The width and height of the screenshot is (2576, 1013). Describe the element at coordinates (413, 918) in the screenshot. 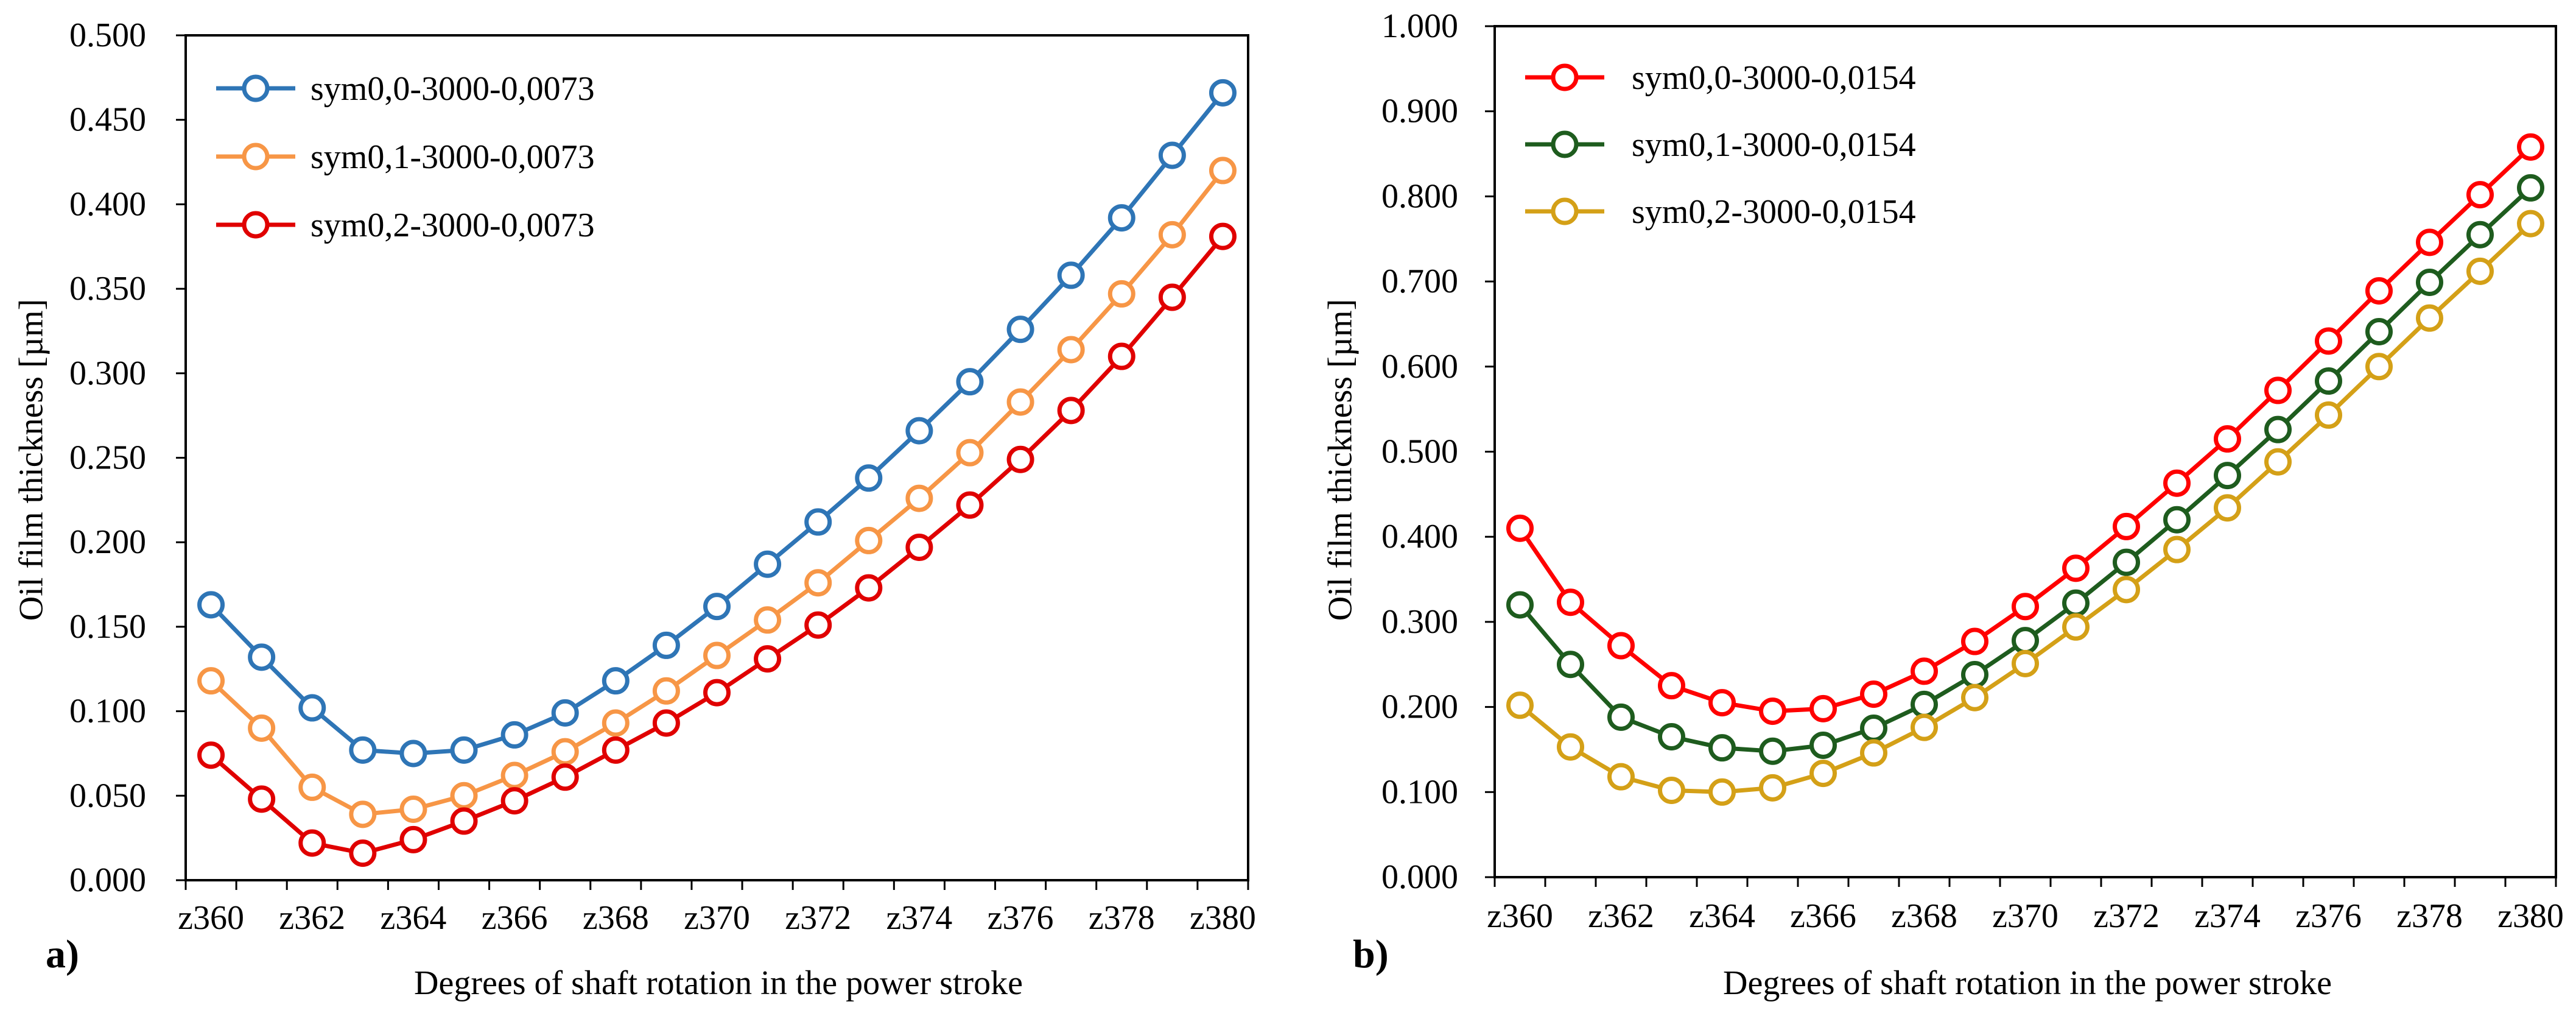

I see `x-tick-label: z364` at that location.